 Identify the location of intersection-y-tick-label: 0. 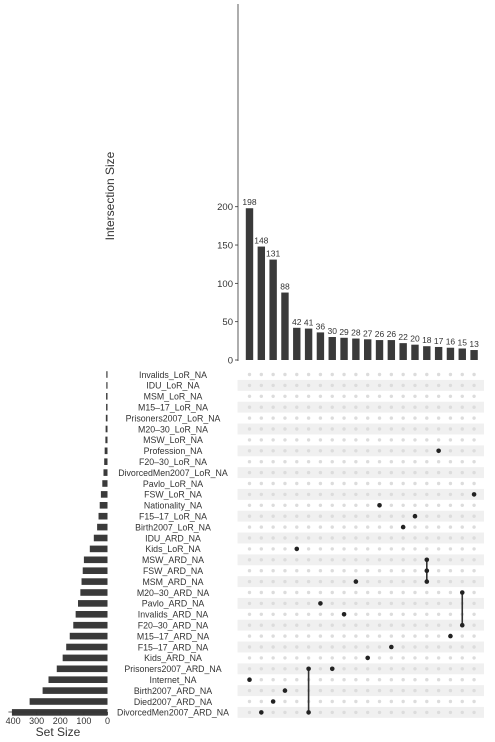
(230, 361).